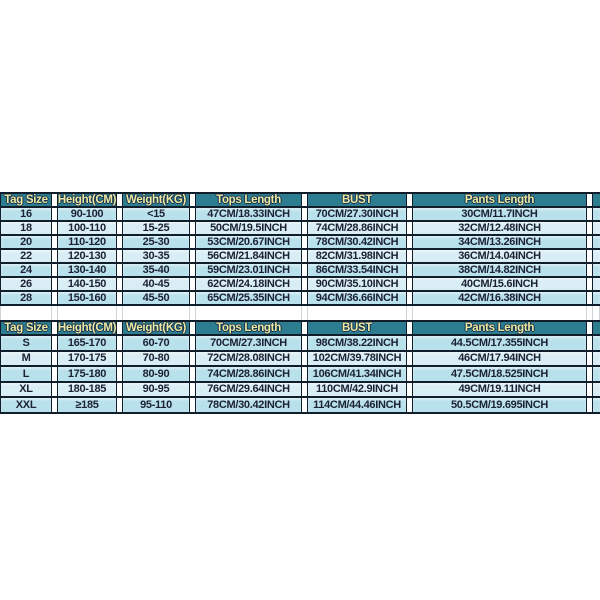 This screenshot has height=600, width=600. I want to click on cell-height: 175-180, so click(87, 374).